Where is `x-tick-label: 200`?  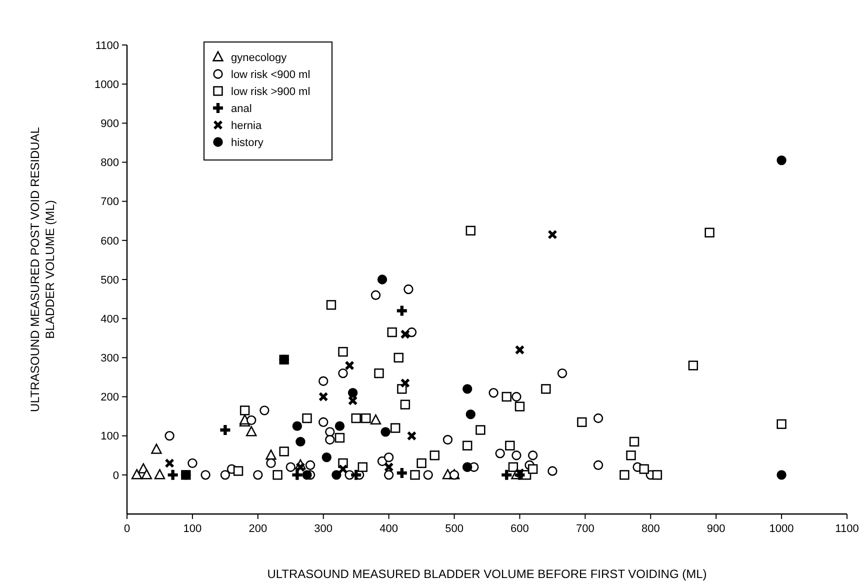 x-tick-label: 200 is located at coordinates (258, 529).